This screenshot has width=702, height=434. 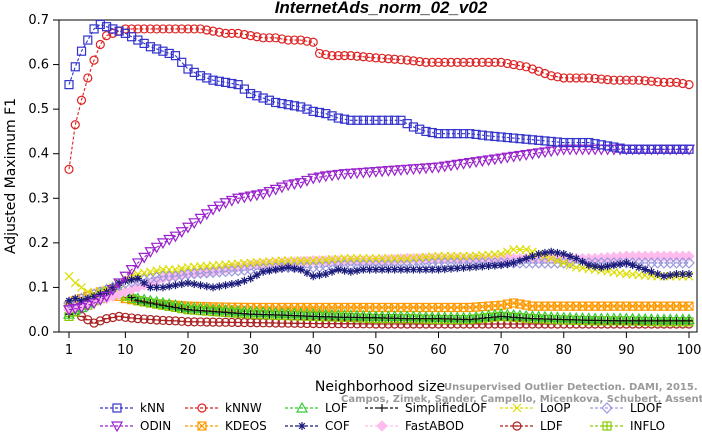 I want to click on legend-item-ldf: LDF, so click(x=531, y=426).